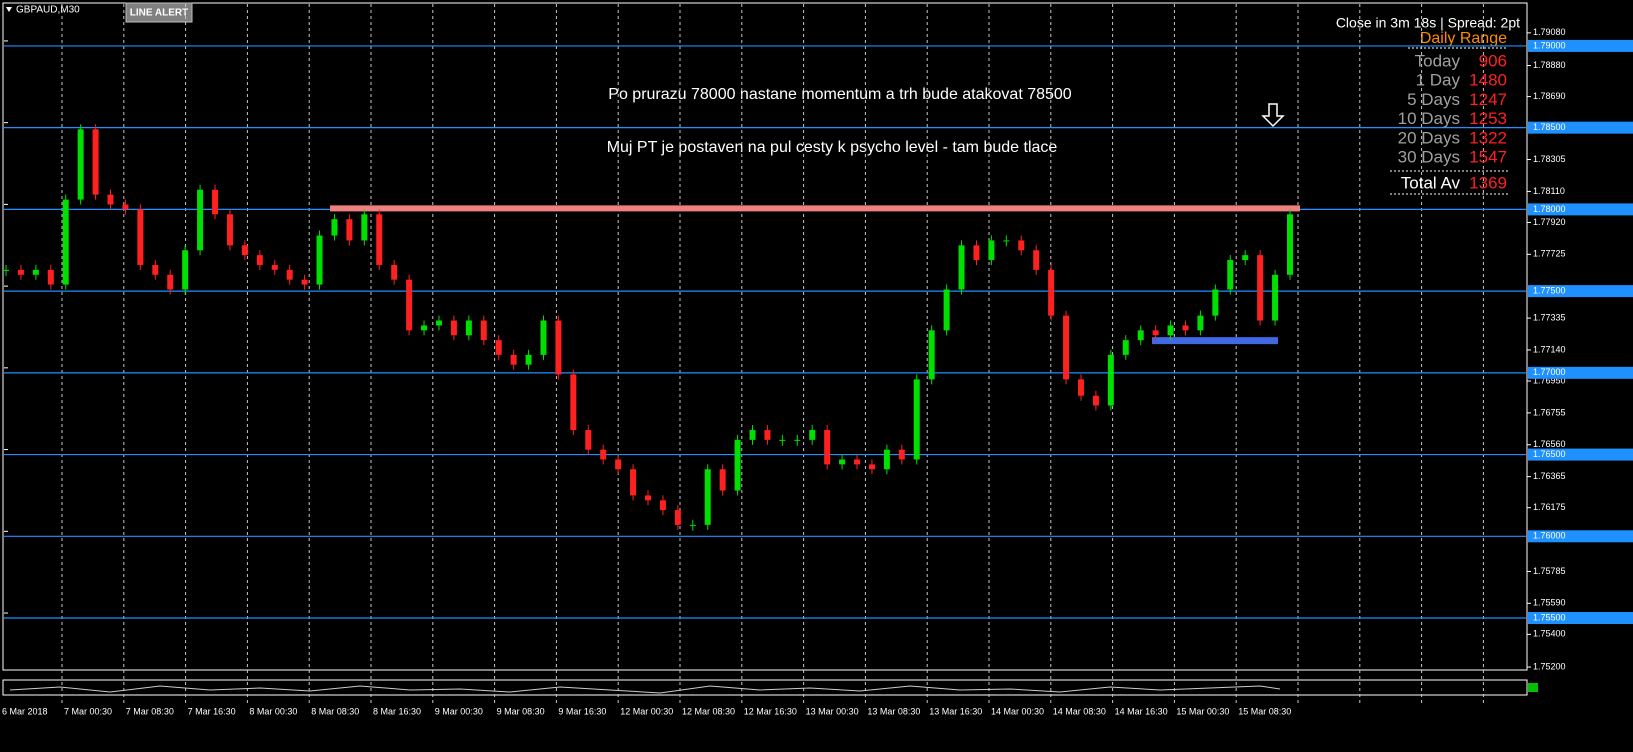  What do you see at coordinates (1549, 536) in the screenshot?
I see `level-label: 1.76000` at bounding box center [1549, 536].